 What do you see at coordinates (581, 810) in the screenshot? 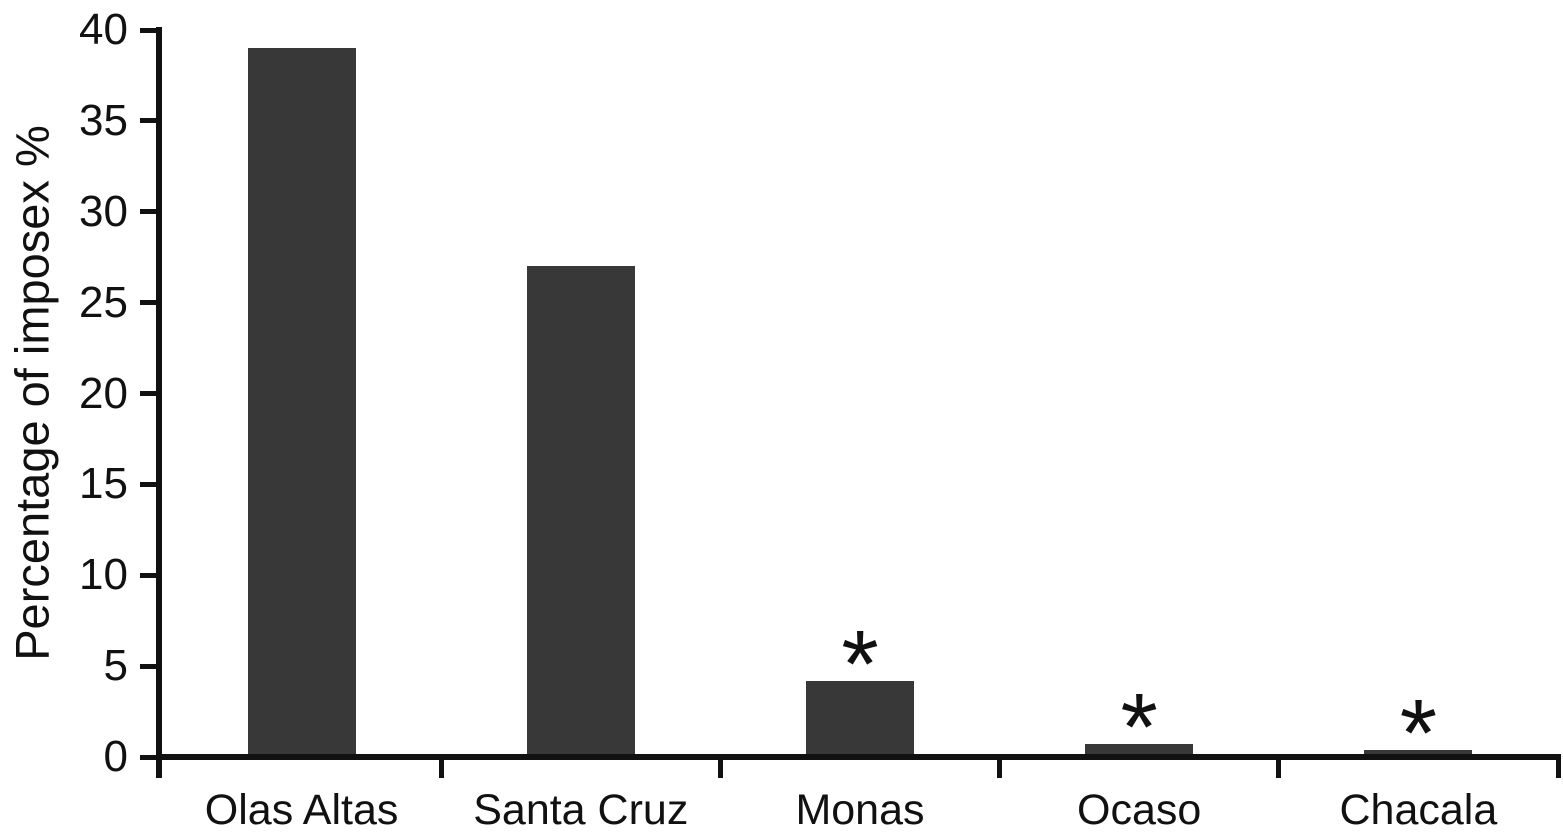
I see `x-axis-category-label: Santa Cruz` at bounding box center [581, 810].